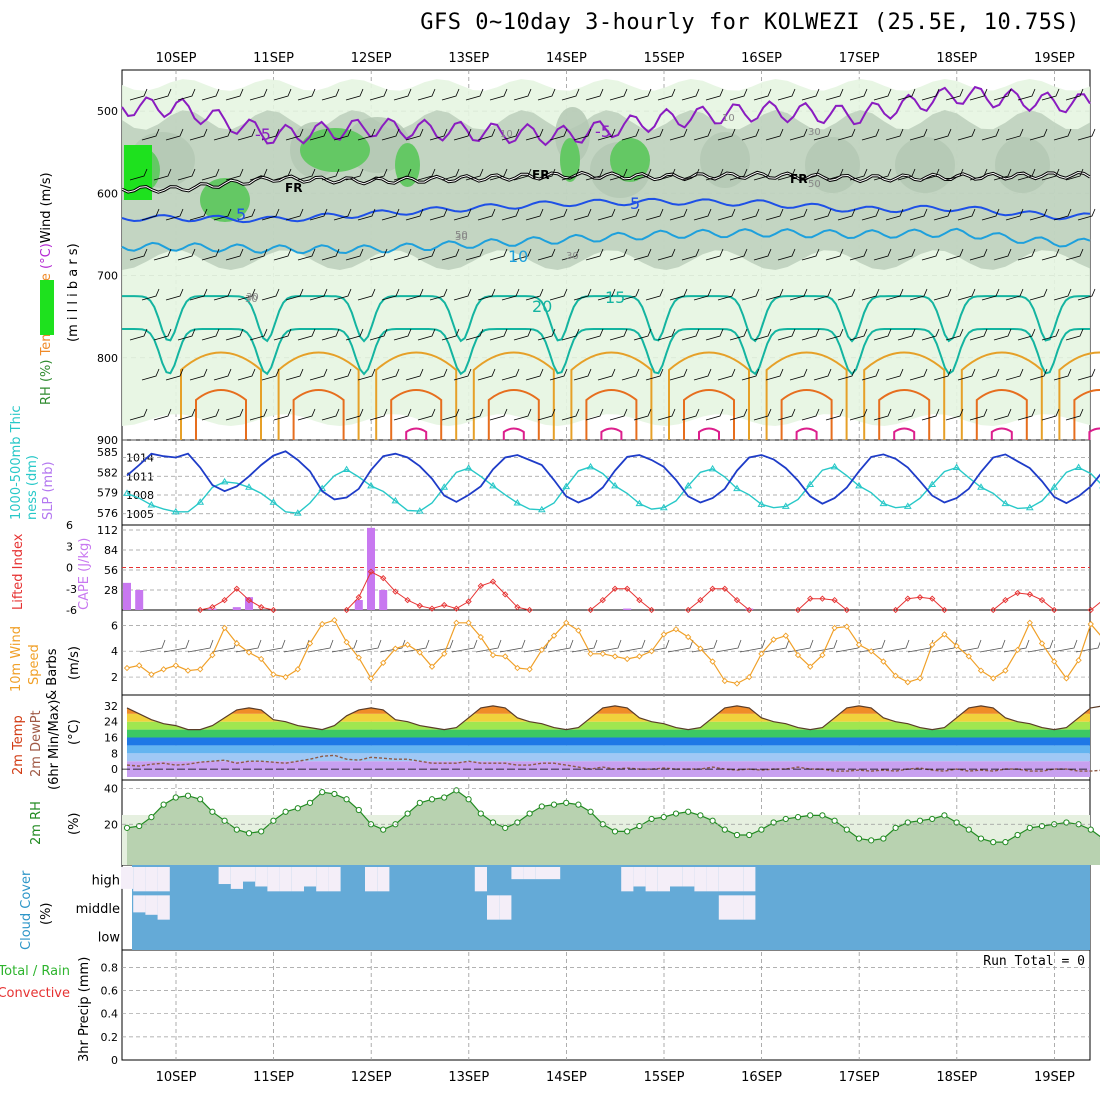 The image size is (1100, 1100). What do you see at coordinates (47, 307) in the screenshot?
I see `rh-legend-swatch` at bounding box center [47, 307].